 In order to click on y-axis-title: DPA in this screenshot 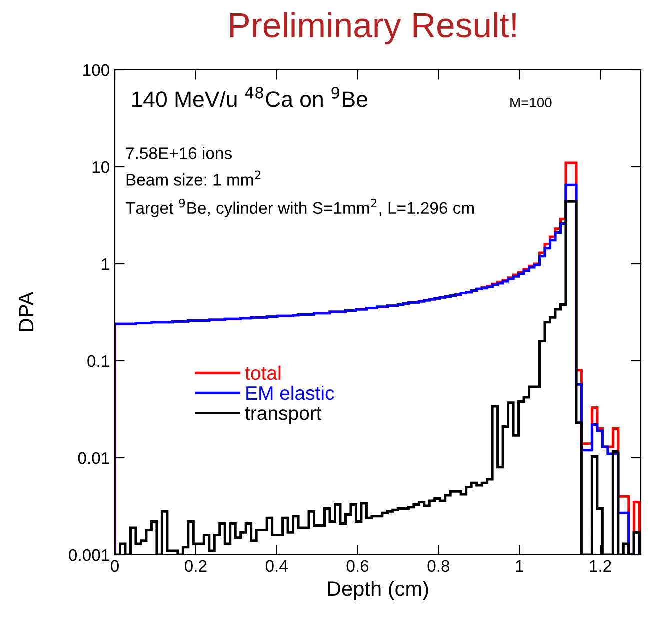, I will do `click(26, 312)`.